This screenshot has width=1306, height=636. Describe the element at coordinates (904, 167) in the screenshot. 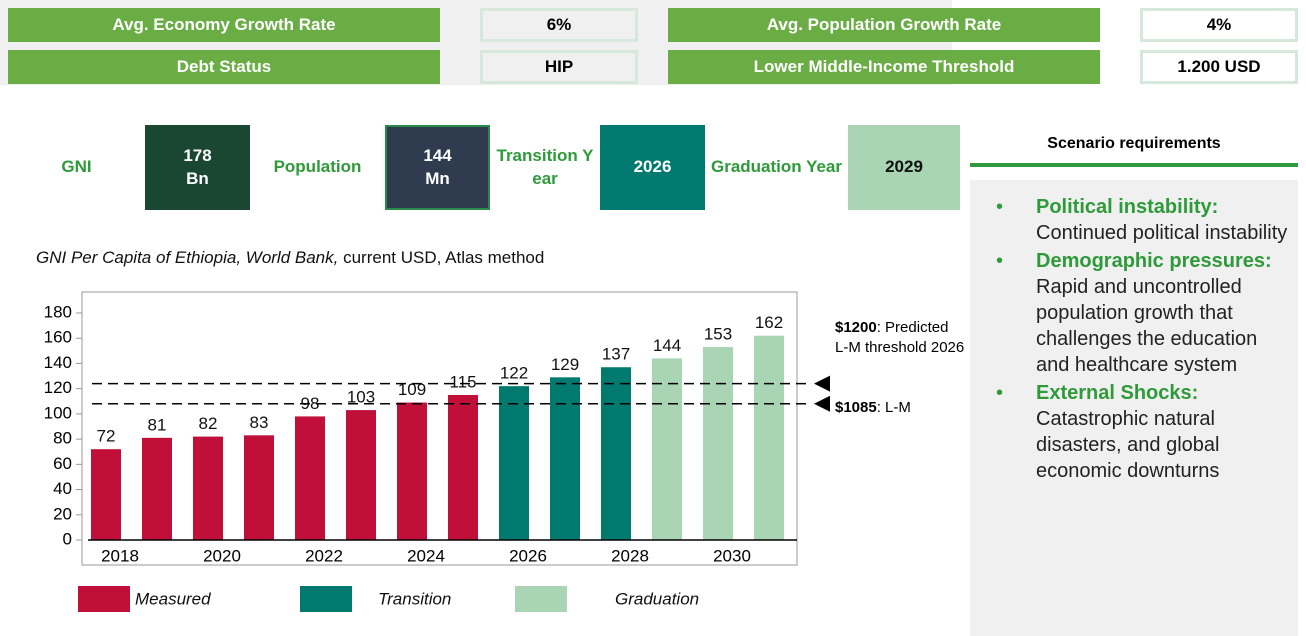

I see `stat-value: 2029` at that location.